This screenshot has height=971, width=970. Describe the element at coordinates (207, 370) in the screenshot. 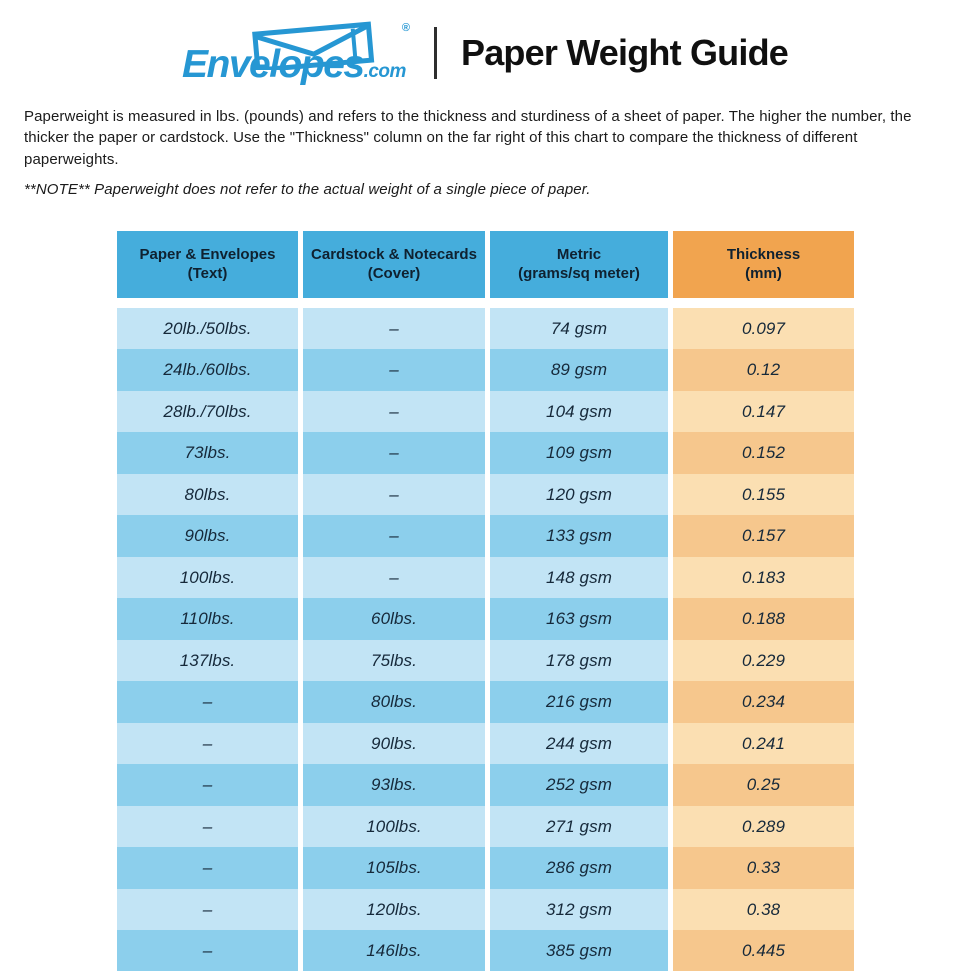

I see `table-cell: 24lb./60lbs.` at that location.